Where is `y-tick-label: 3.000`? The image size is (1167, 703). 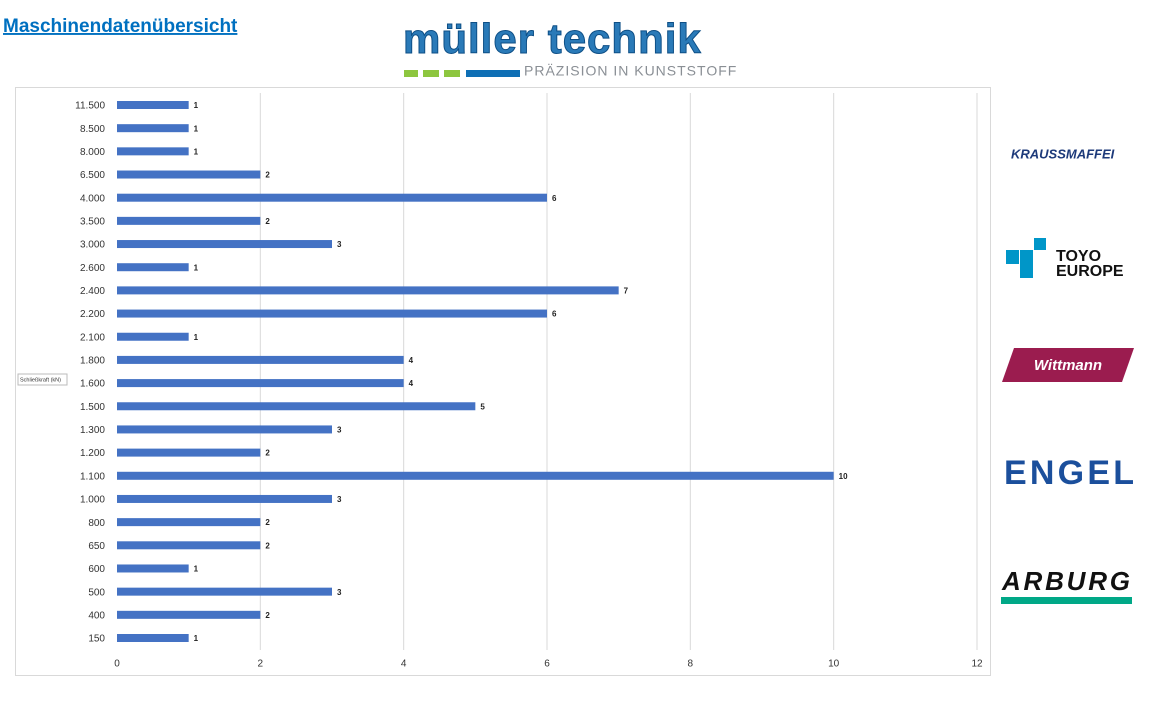 y-tick-label: 3.000 is located at coordinates (92, 245).